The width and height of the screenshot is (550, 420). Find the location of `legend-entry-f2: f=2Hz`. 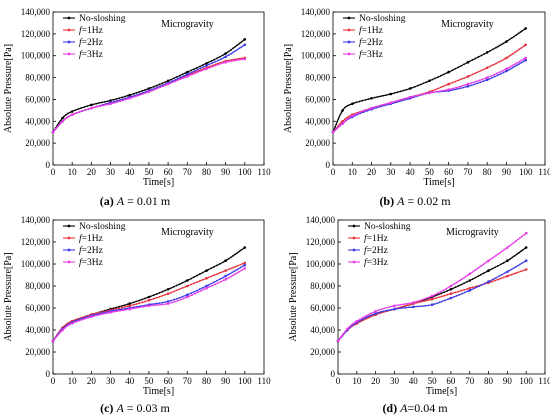

legend-entry-f2: f=2Hz is located at coordinates (376, 250).